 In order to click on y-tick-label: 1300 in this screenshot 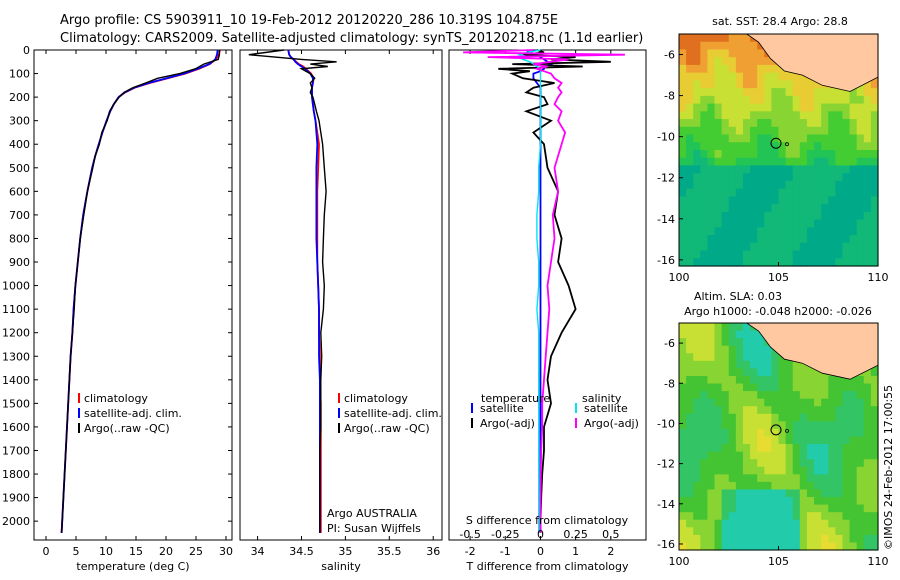, I will do `click(16, 356)`.